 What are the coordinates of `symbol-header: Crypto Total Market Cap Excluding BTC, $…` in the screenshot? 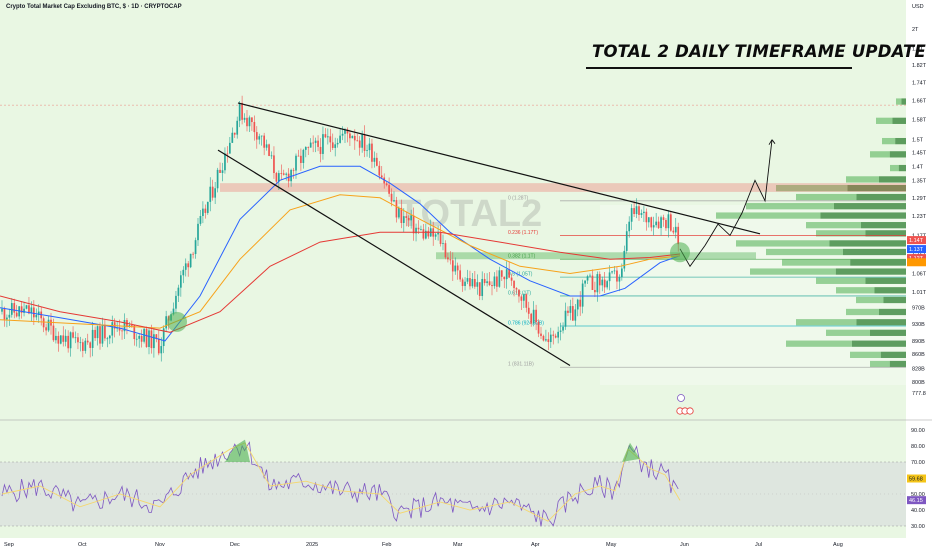 It's located at (94, 7).